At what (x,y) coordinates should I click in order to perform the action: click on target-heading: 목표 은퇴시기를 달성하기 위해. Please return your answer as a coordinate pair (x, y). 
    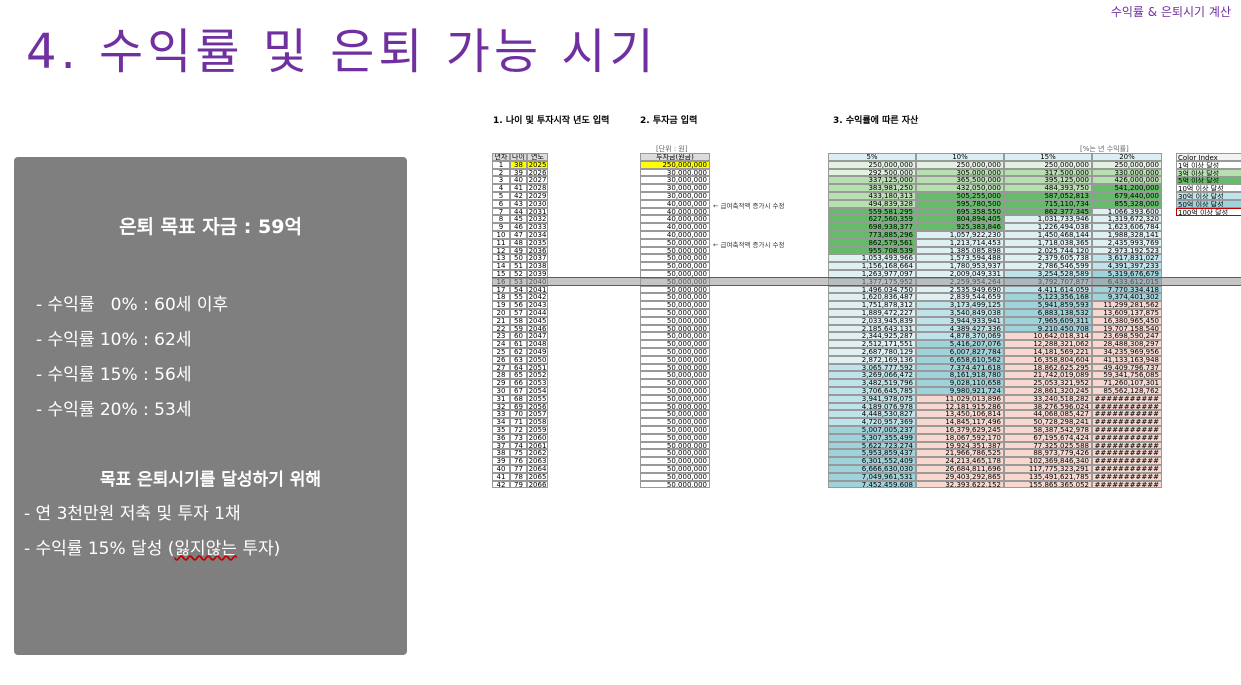
    Looking at the image, I should click on (210, 480).